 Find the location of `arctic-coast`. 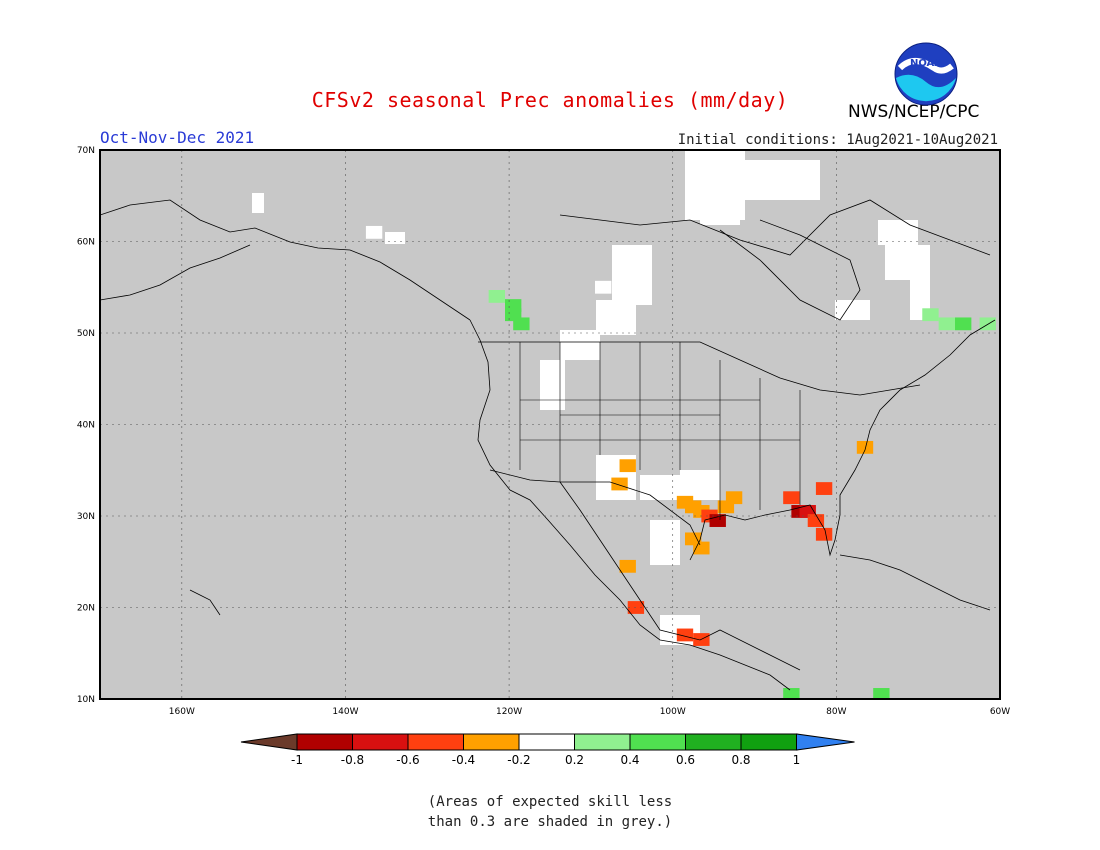

arctic-coast is located at coordinates (775, 227).